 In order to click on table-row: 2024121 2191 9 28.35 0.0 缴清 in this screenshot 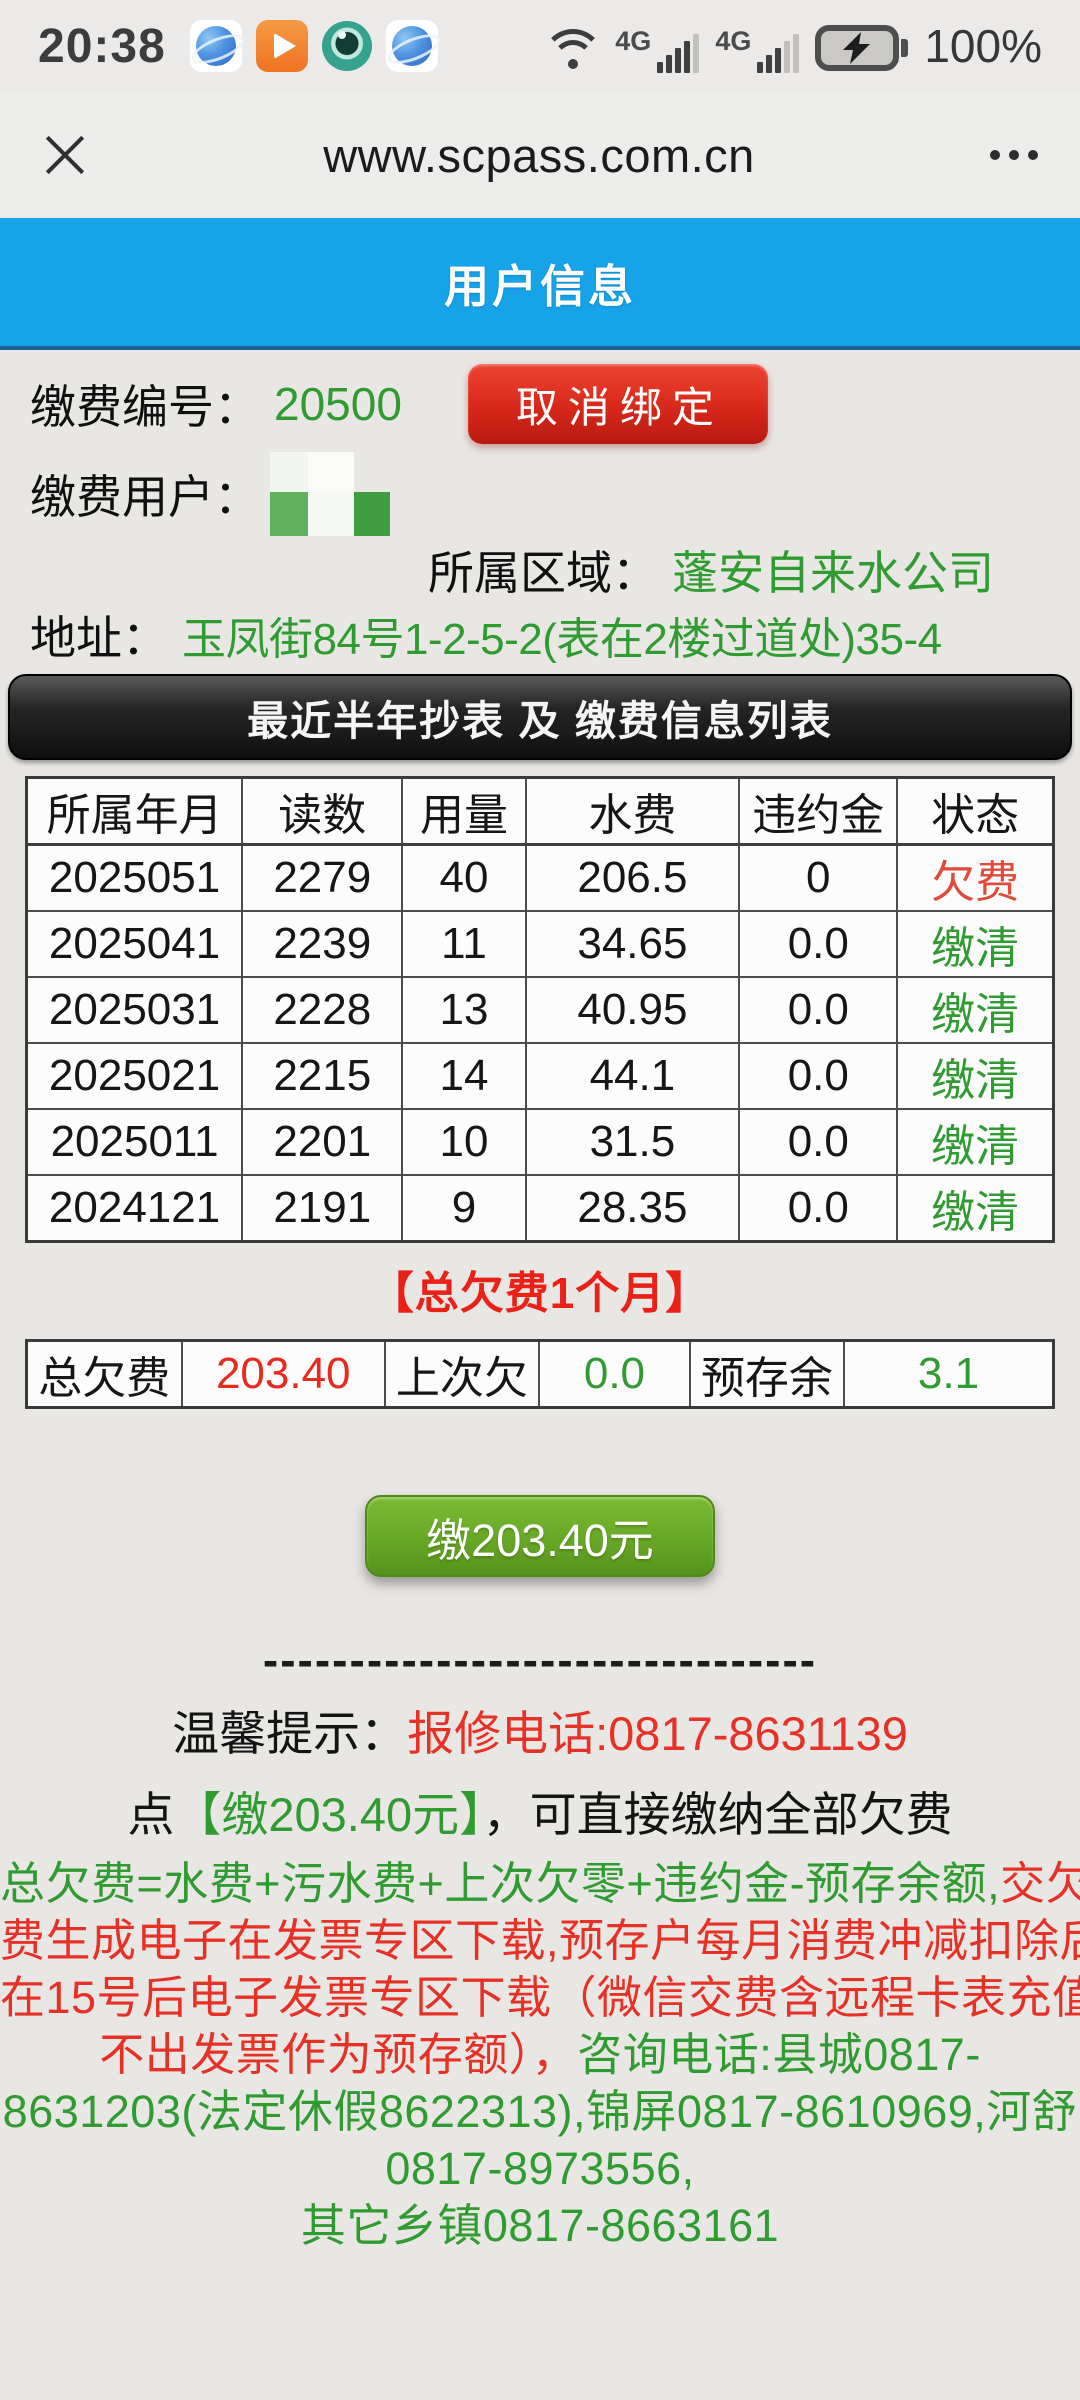, I will do `click(540, 1208)`.